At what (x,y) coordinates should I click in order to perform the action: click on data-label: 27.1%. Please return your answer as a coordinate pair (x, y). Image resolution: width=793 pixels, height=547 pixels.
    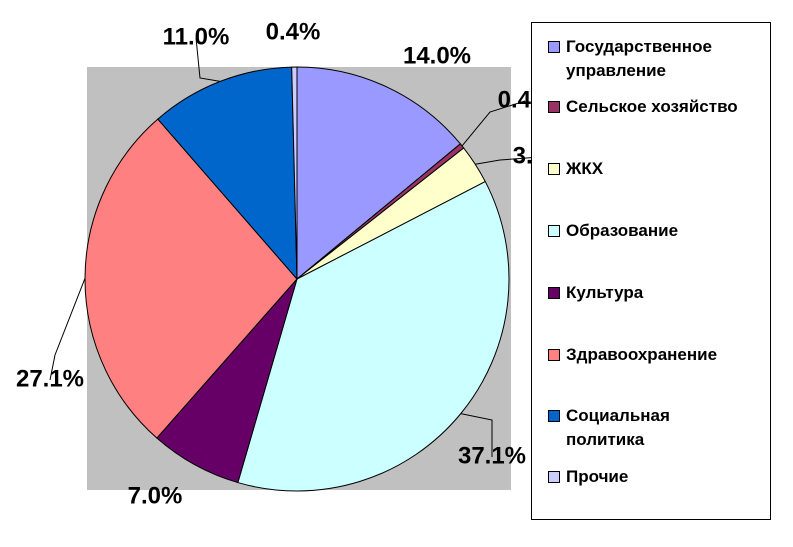
    Looking at the image, I should click on (50, 378).